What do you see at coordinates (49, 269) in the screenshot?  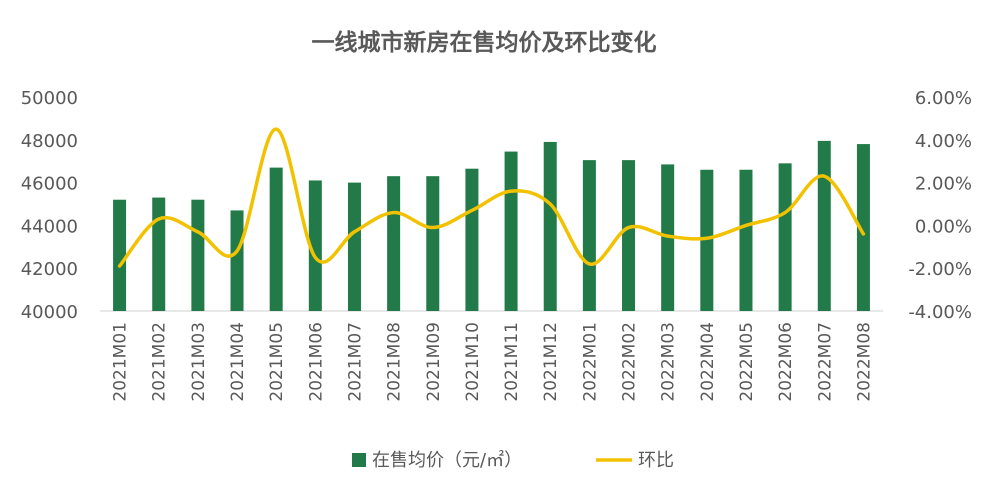 I see `left-tick-label: 42000` at bounding box center [49, 269].